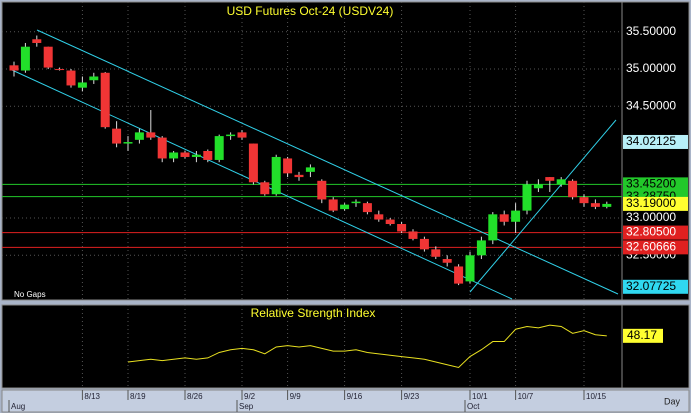 The image size is (691, 413). What do you see at coordinates (473, 406) in the screenshot?
I see `month-label: Oct` at bounding box center [473, 406].